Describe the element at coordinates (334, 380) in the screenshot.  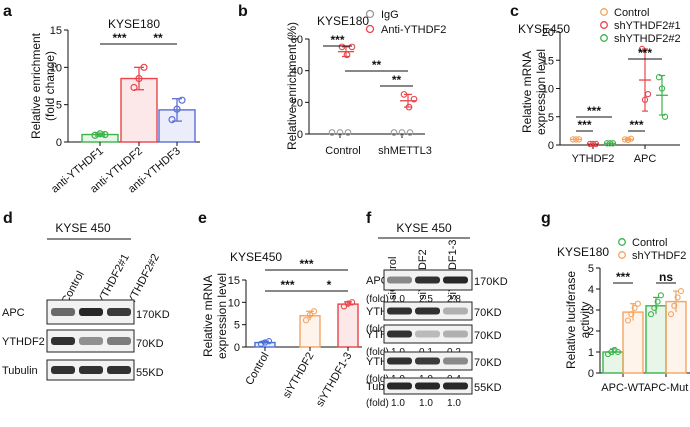
I see `x-tick-label: siYTHDF1-3` at that location.